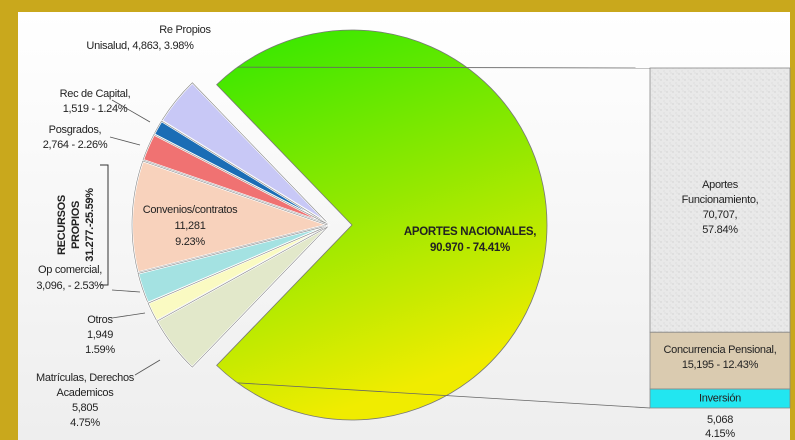  What do you see at coordinates (95, 109) in the screenshot?
I see `pie-label: 1,519 - 1.24%` at bounding box center [95, 109].